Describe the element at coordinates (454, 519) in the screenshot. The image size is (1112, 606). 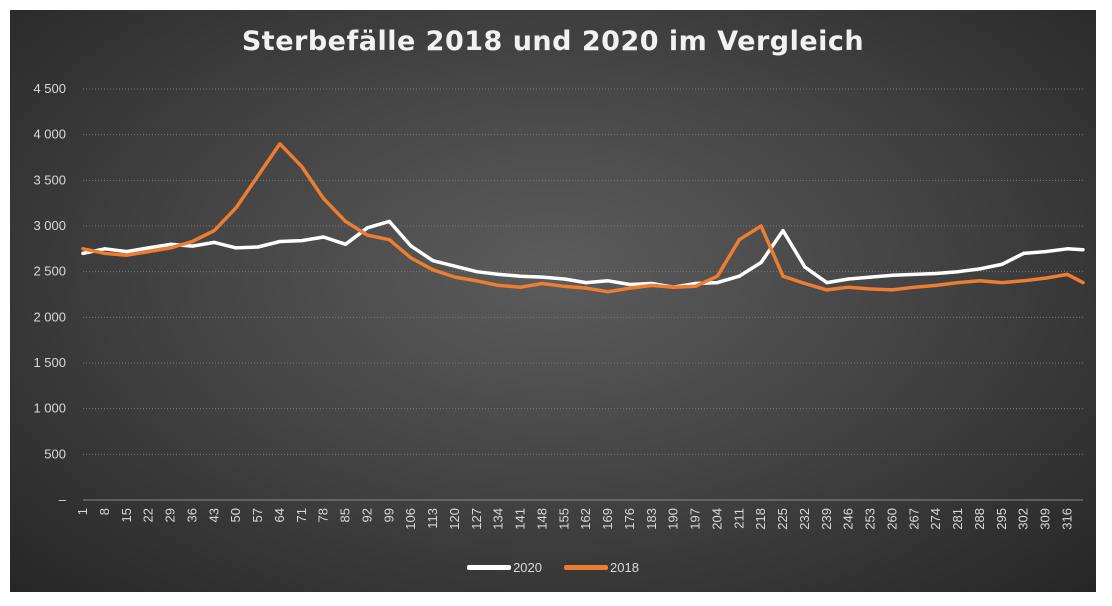
I see `x-tick-label: 120` at that location.